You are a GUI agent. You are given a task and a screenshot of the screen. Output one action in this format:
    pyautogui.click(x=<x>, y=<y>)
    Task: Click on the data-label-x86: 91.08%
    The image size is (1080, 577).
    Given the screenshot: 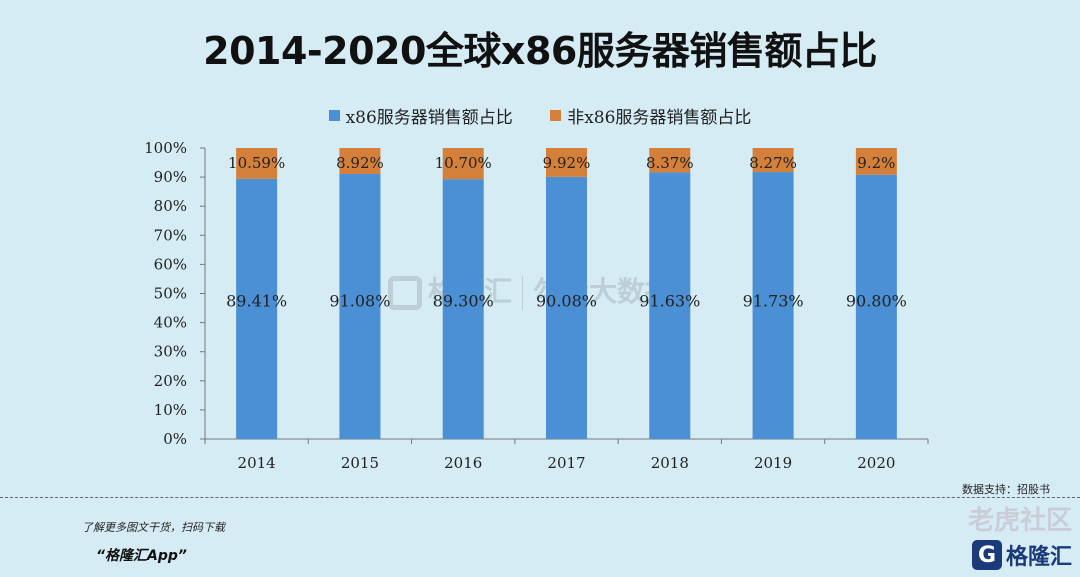 What is the action you would take?
    pyautogui.click(x=359, y=301)
    